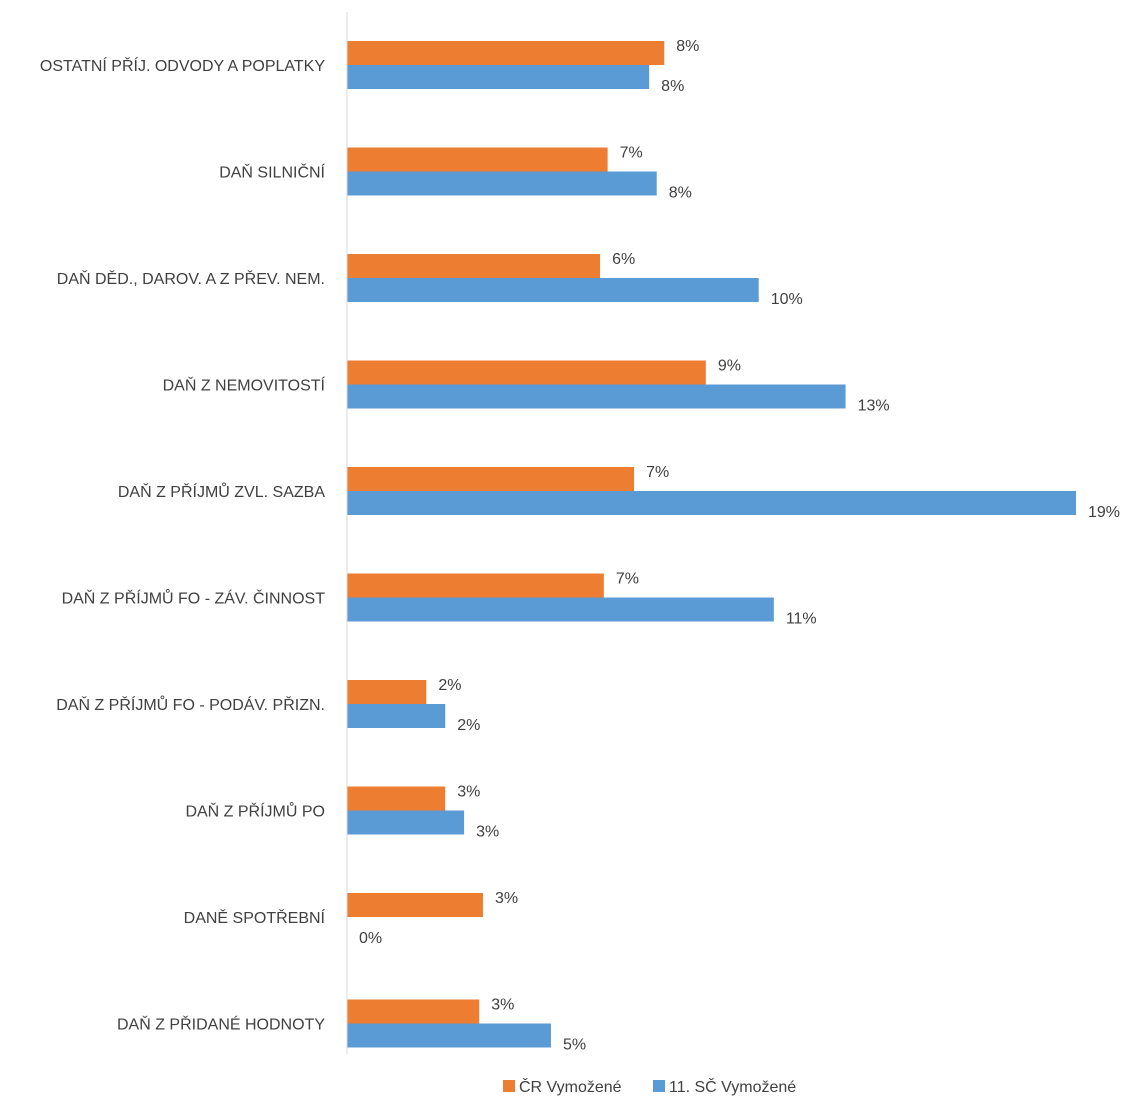 Image resolution: width=1129 pixels, height=1106 pixels. Describe the element at coordinates (649, 1086) in the screenshot. I see `legend: ČR Vymožené 11. SČ Vymožené` at that location.